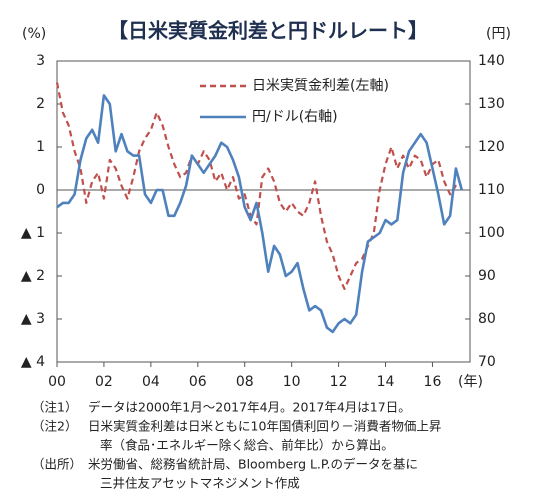 Image resolution: width=550 pixels, height=498 pixels. What do you see at coordinates (491, 147) in the screenshot?
I see `y2-tick-label: 120` at bounding box center [491, 147].